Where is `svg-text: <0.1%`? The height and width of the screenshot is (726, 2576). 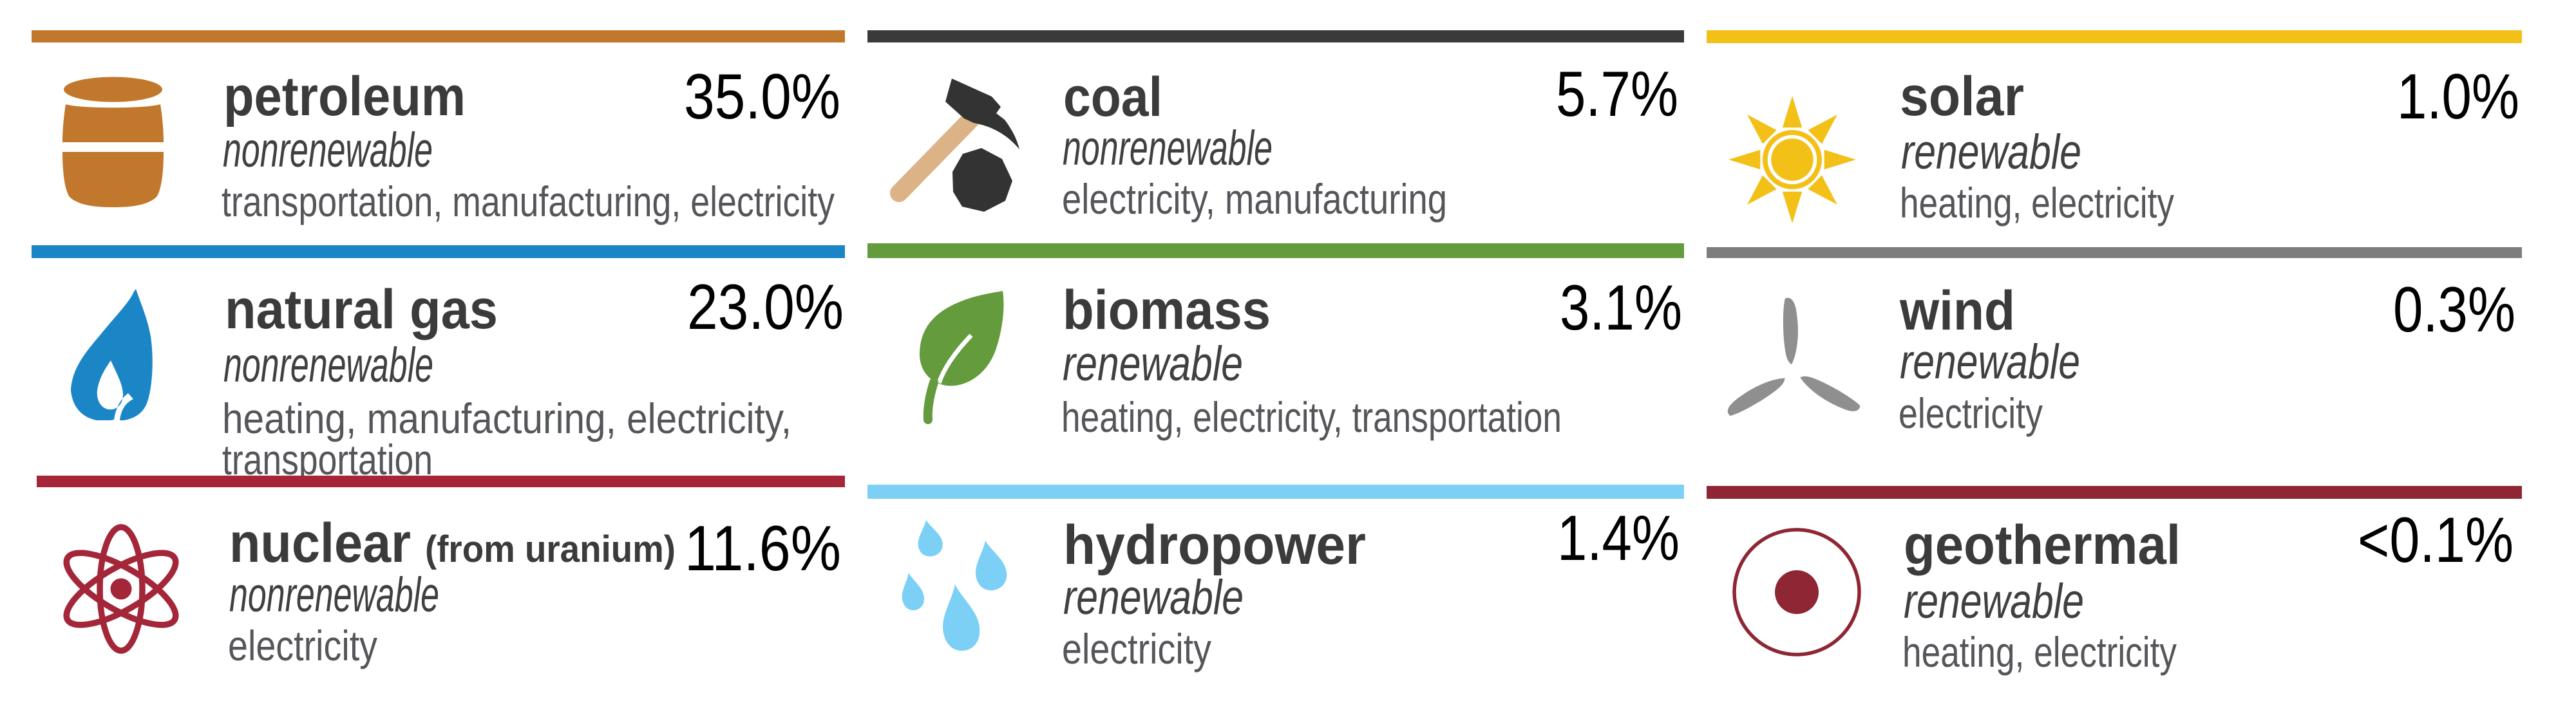 svg-text: <0.1% is located at coordinates (2436, 539).